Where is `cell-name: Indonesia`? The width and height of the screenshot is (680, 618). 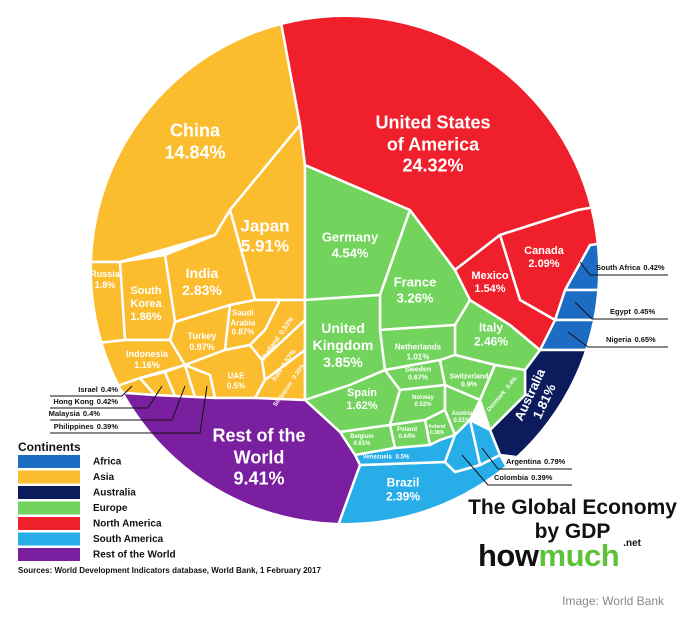
cell-name: Indonesia is located at coordinates (146, 354).